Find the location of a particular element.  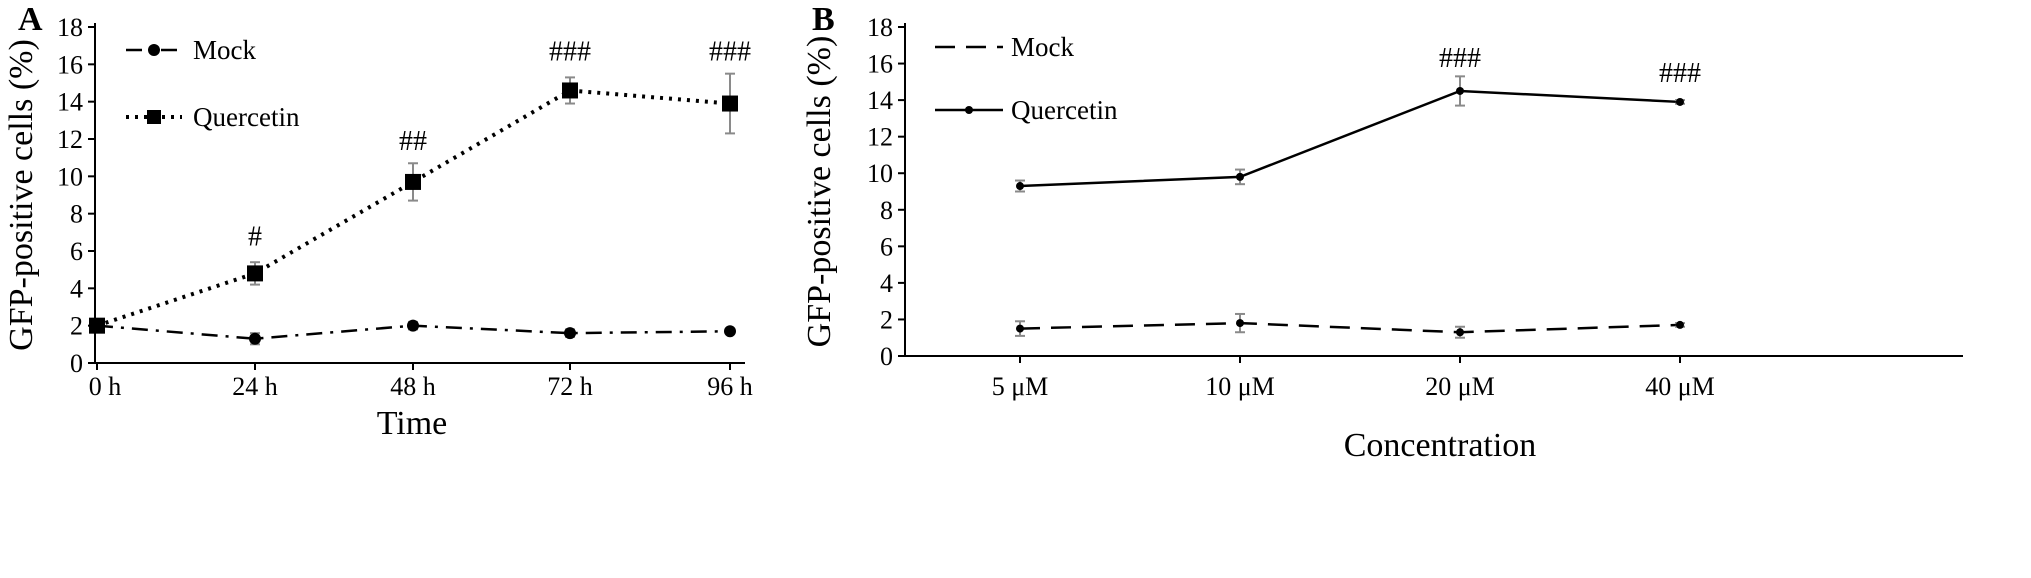

panel-a-x-axis-title: Time is located at coordinates (412, 423).